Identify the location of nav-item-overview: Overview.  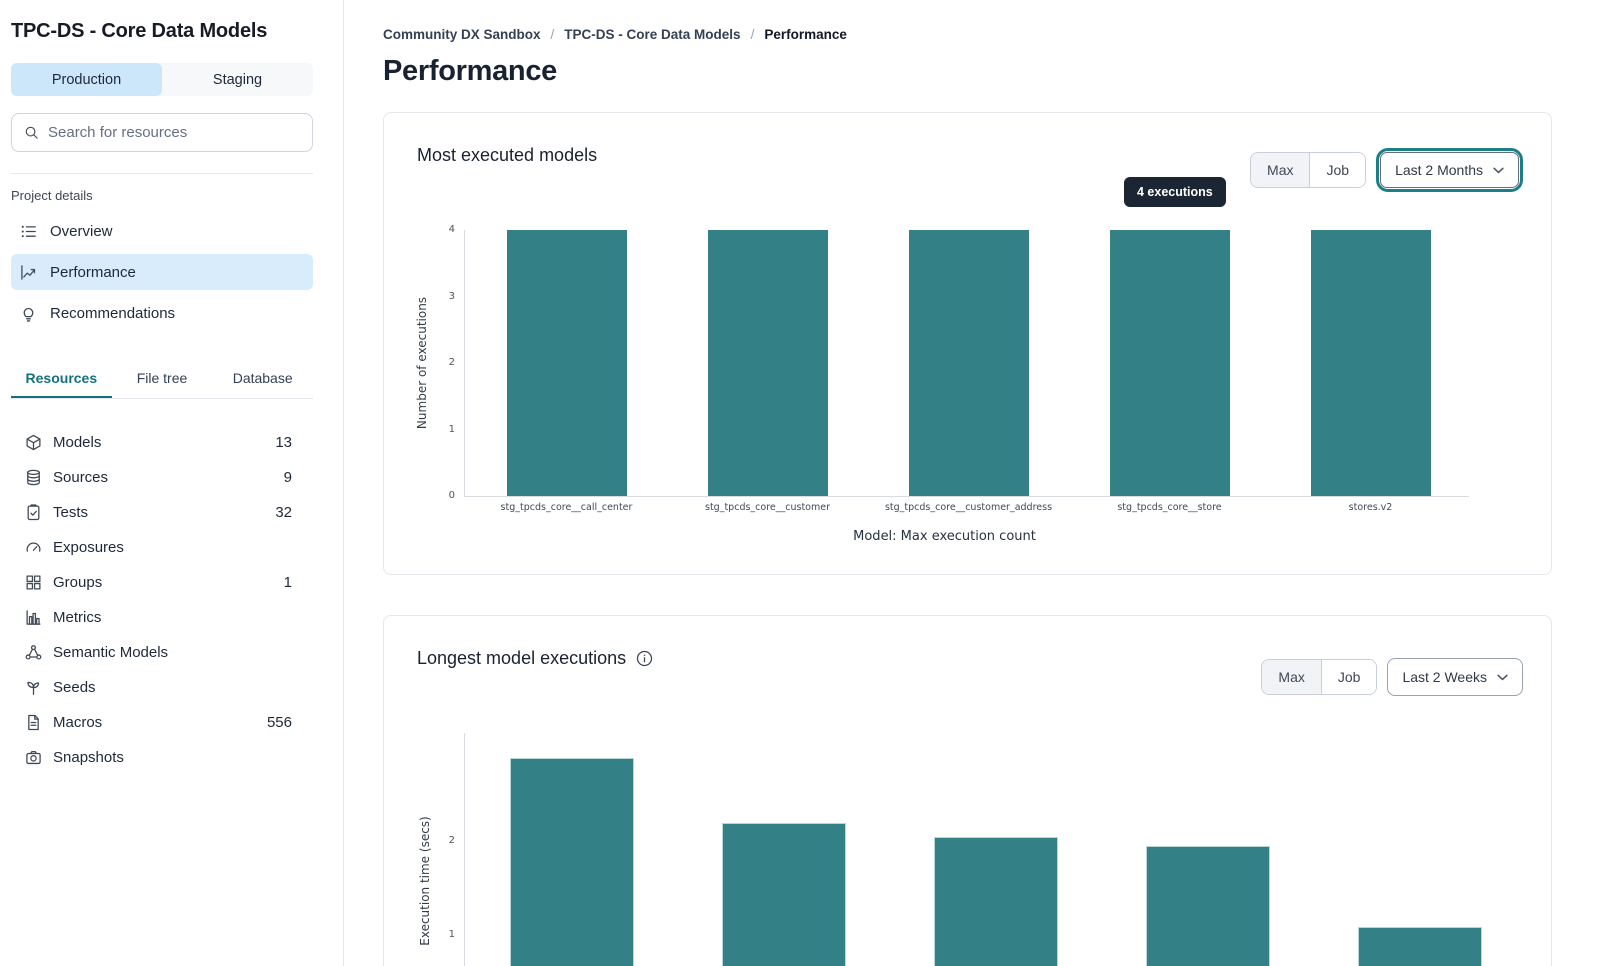
(162, 231).